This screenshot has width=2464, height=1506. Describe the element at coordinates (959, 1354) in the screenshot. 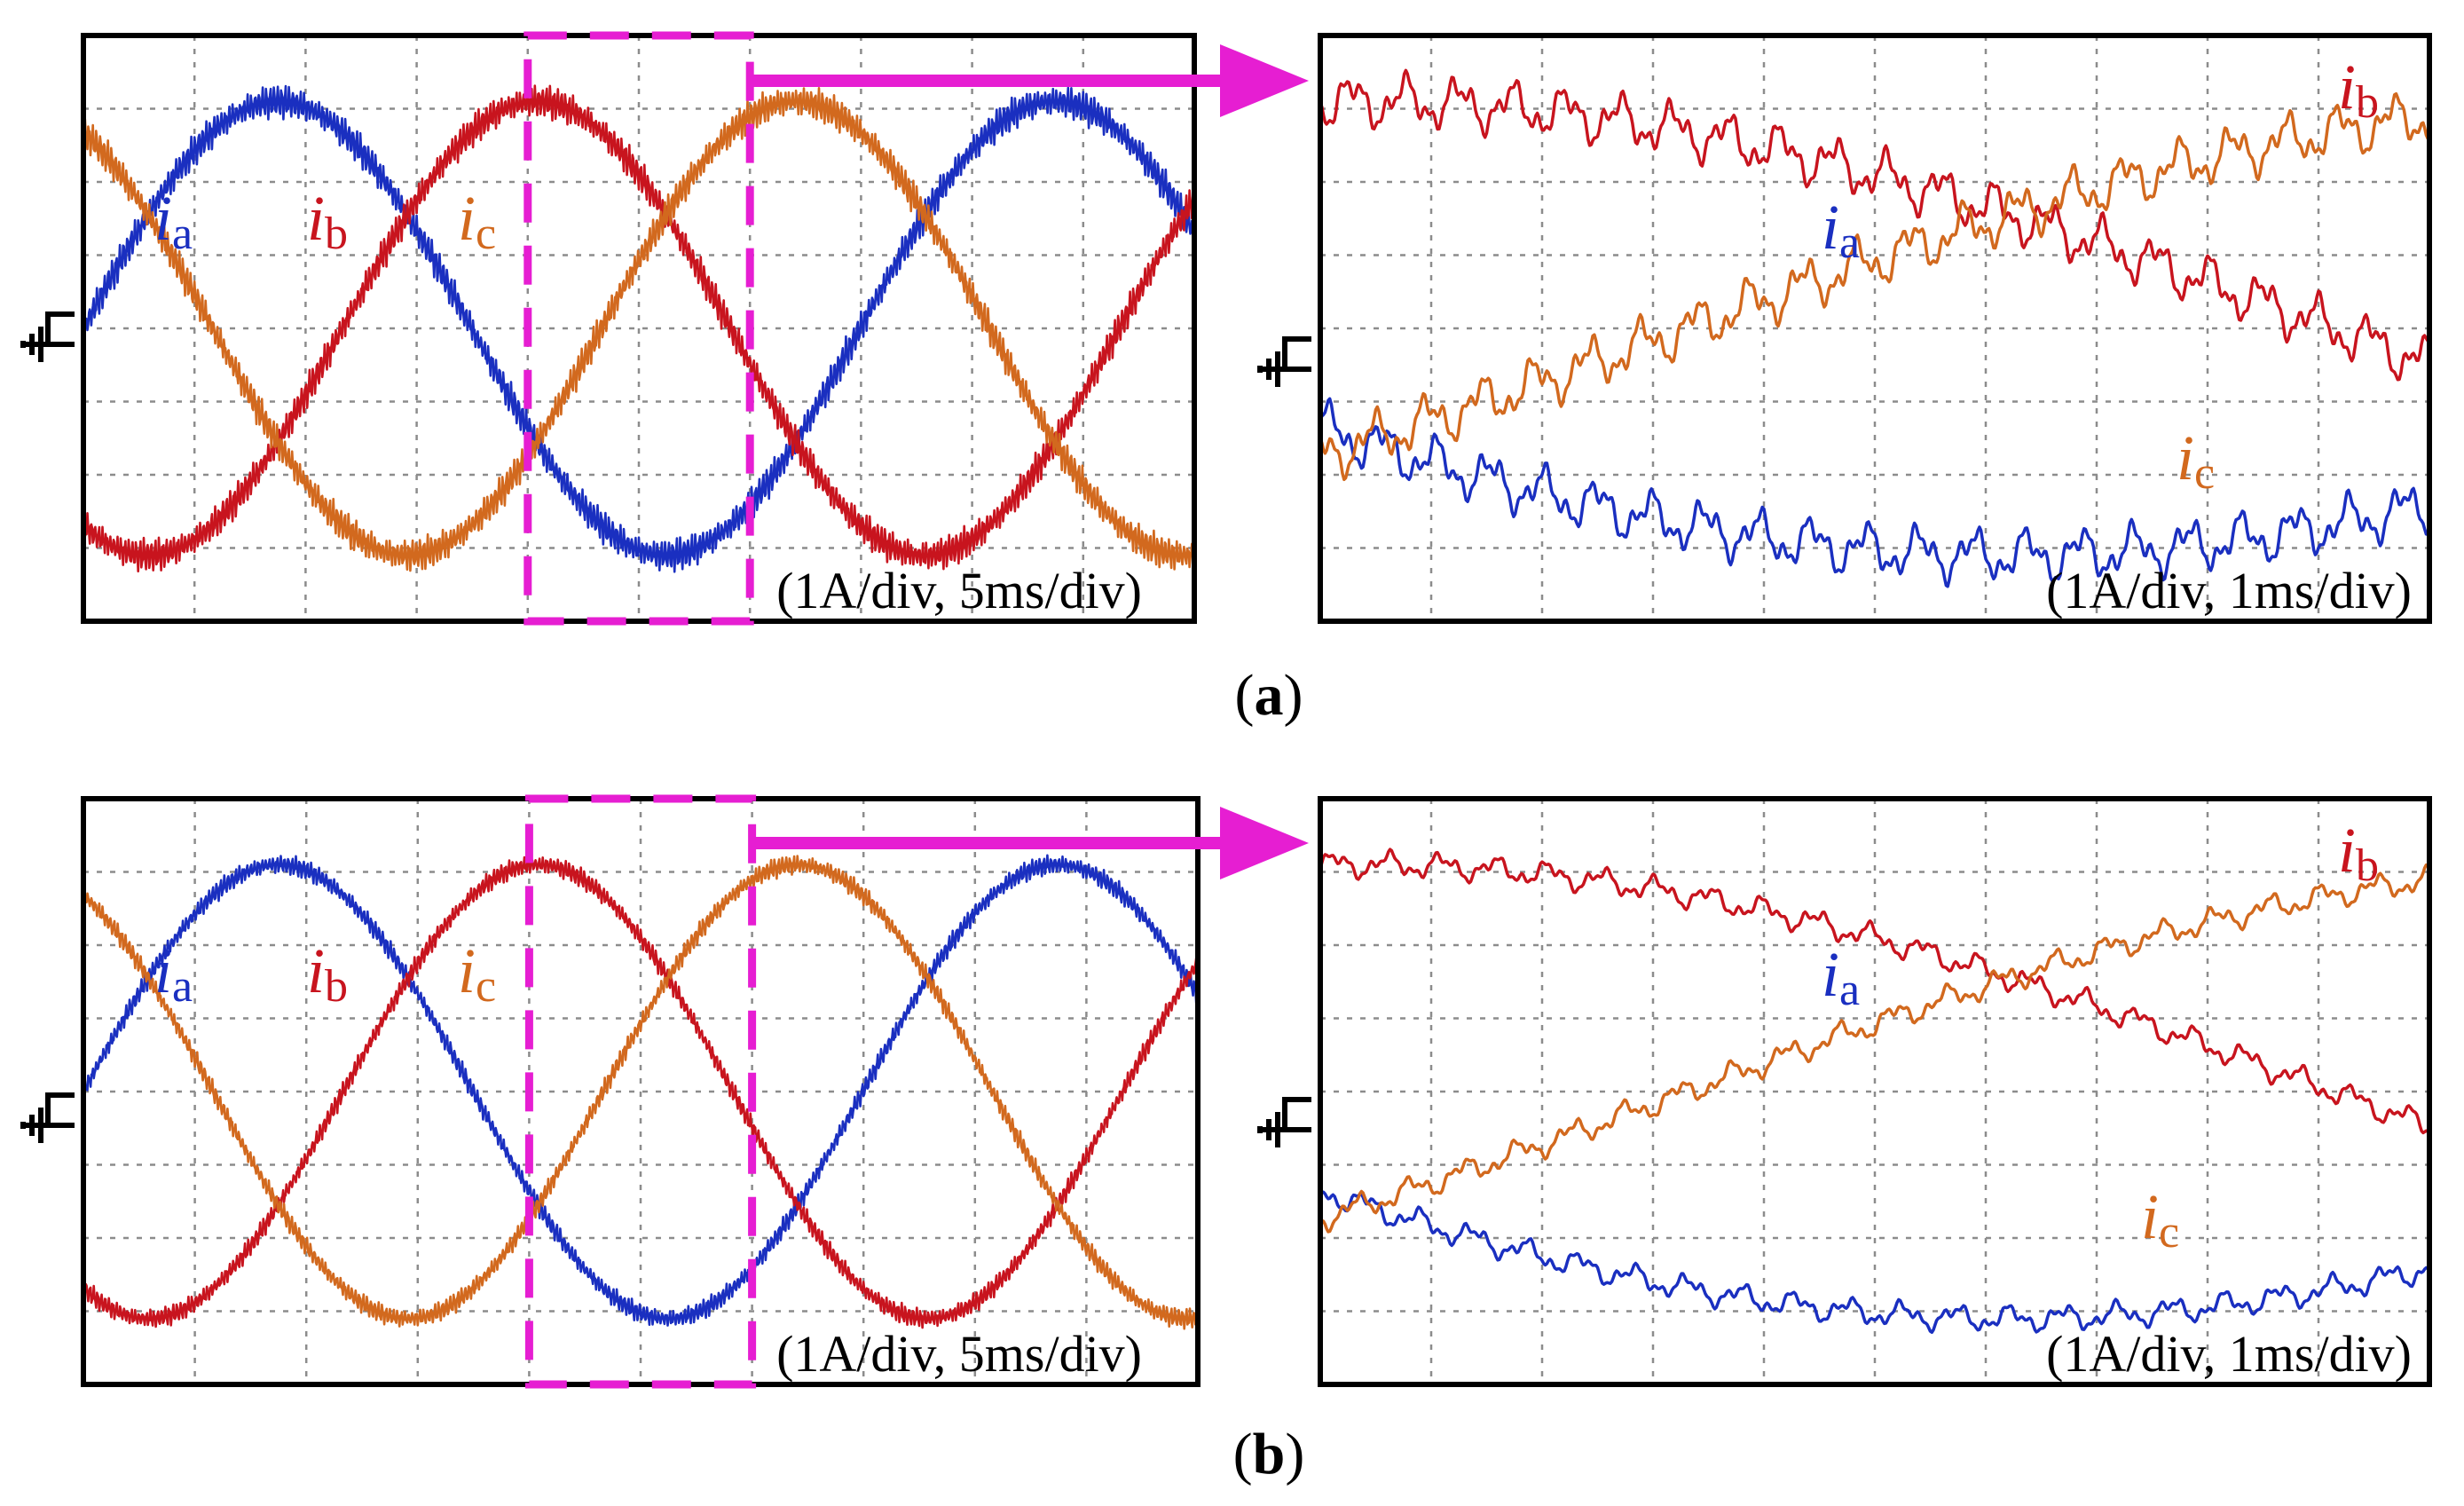

I see `panel-b-overview-scale-label: (1A/div, 5ms/div)` at that location.